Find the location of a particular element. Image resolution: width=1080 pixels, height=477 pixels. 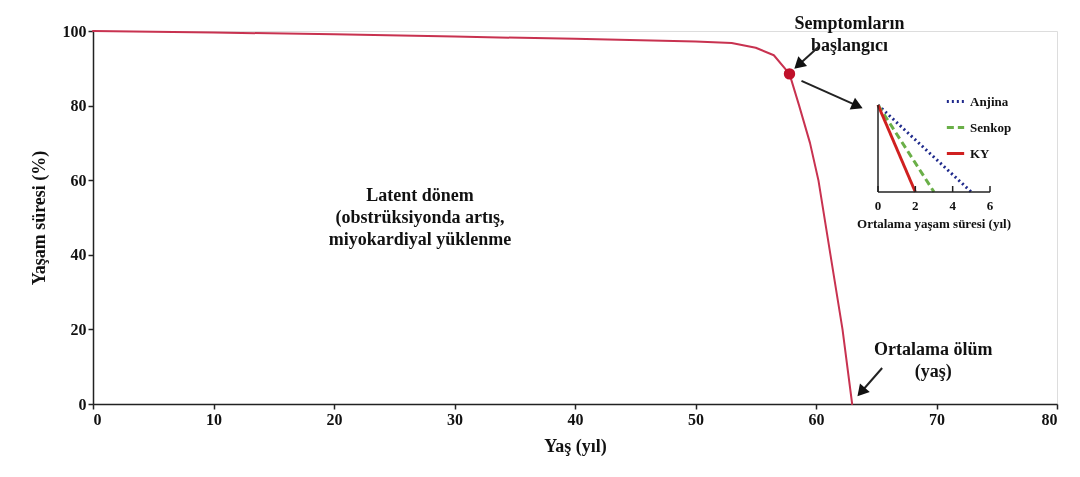

x-tick-label: 70 is located at coordinates (937, 419).